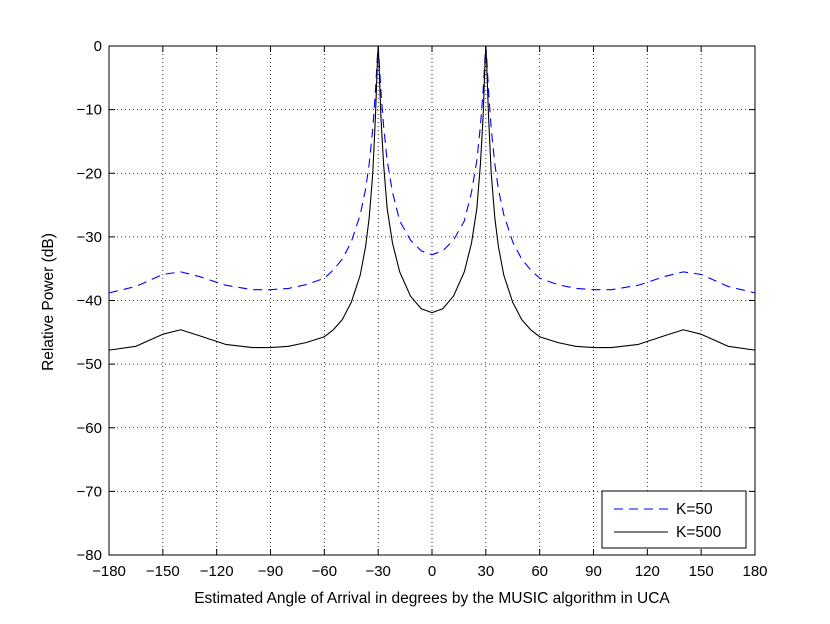  Describe the element at coordinates (647, 571) in the screenshot. I see `x-tick-label: 120` at that location.